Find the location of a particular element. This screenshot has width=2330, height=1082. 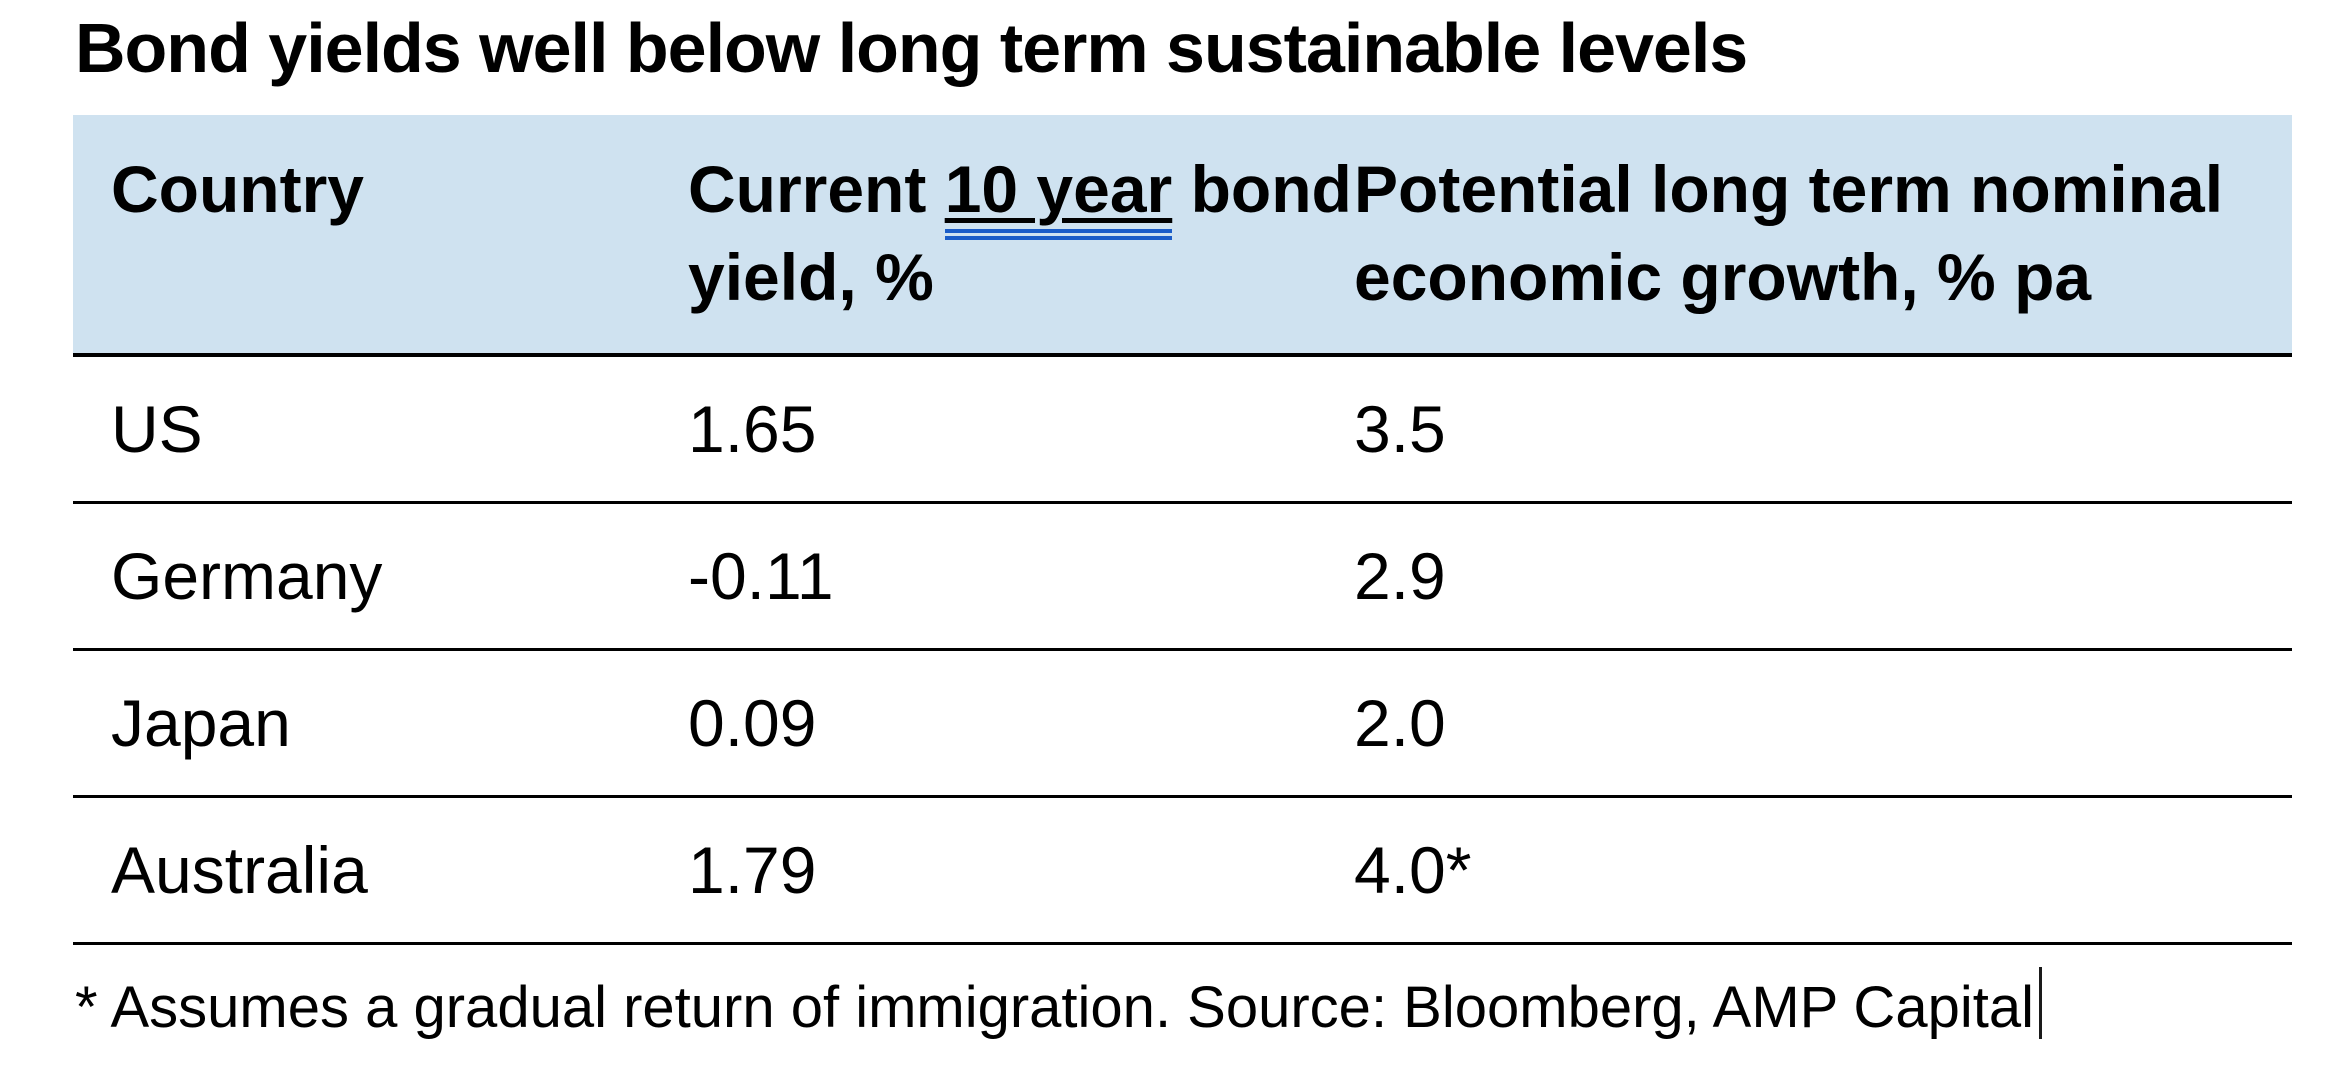

cell-potential-growth: 4.0* is located at coordinates (1413, 870).